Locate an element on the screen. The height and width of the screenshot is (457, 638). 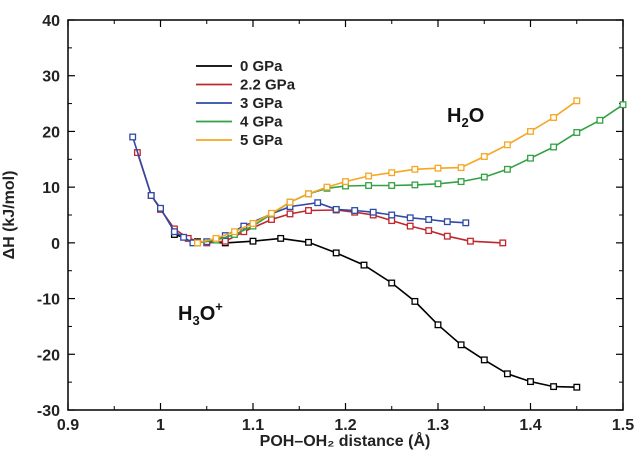
y-axis-title: ΔH (kJ/mol) is located at coordinates (9, 215).